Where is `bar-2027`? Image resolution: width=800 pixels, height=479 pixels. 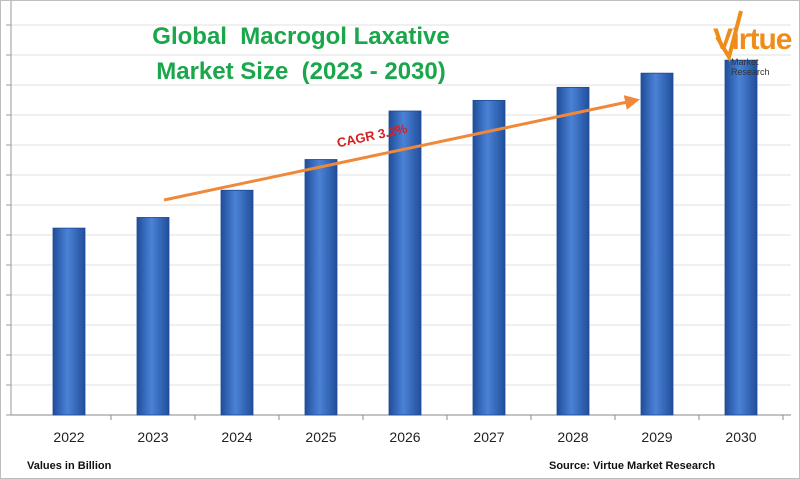
bar-2027 is located at coordinates (489, 257).